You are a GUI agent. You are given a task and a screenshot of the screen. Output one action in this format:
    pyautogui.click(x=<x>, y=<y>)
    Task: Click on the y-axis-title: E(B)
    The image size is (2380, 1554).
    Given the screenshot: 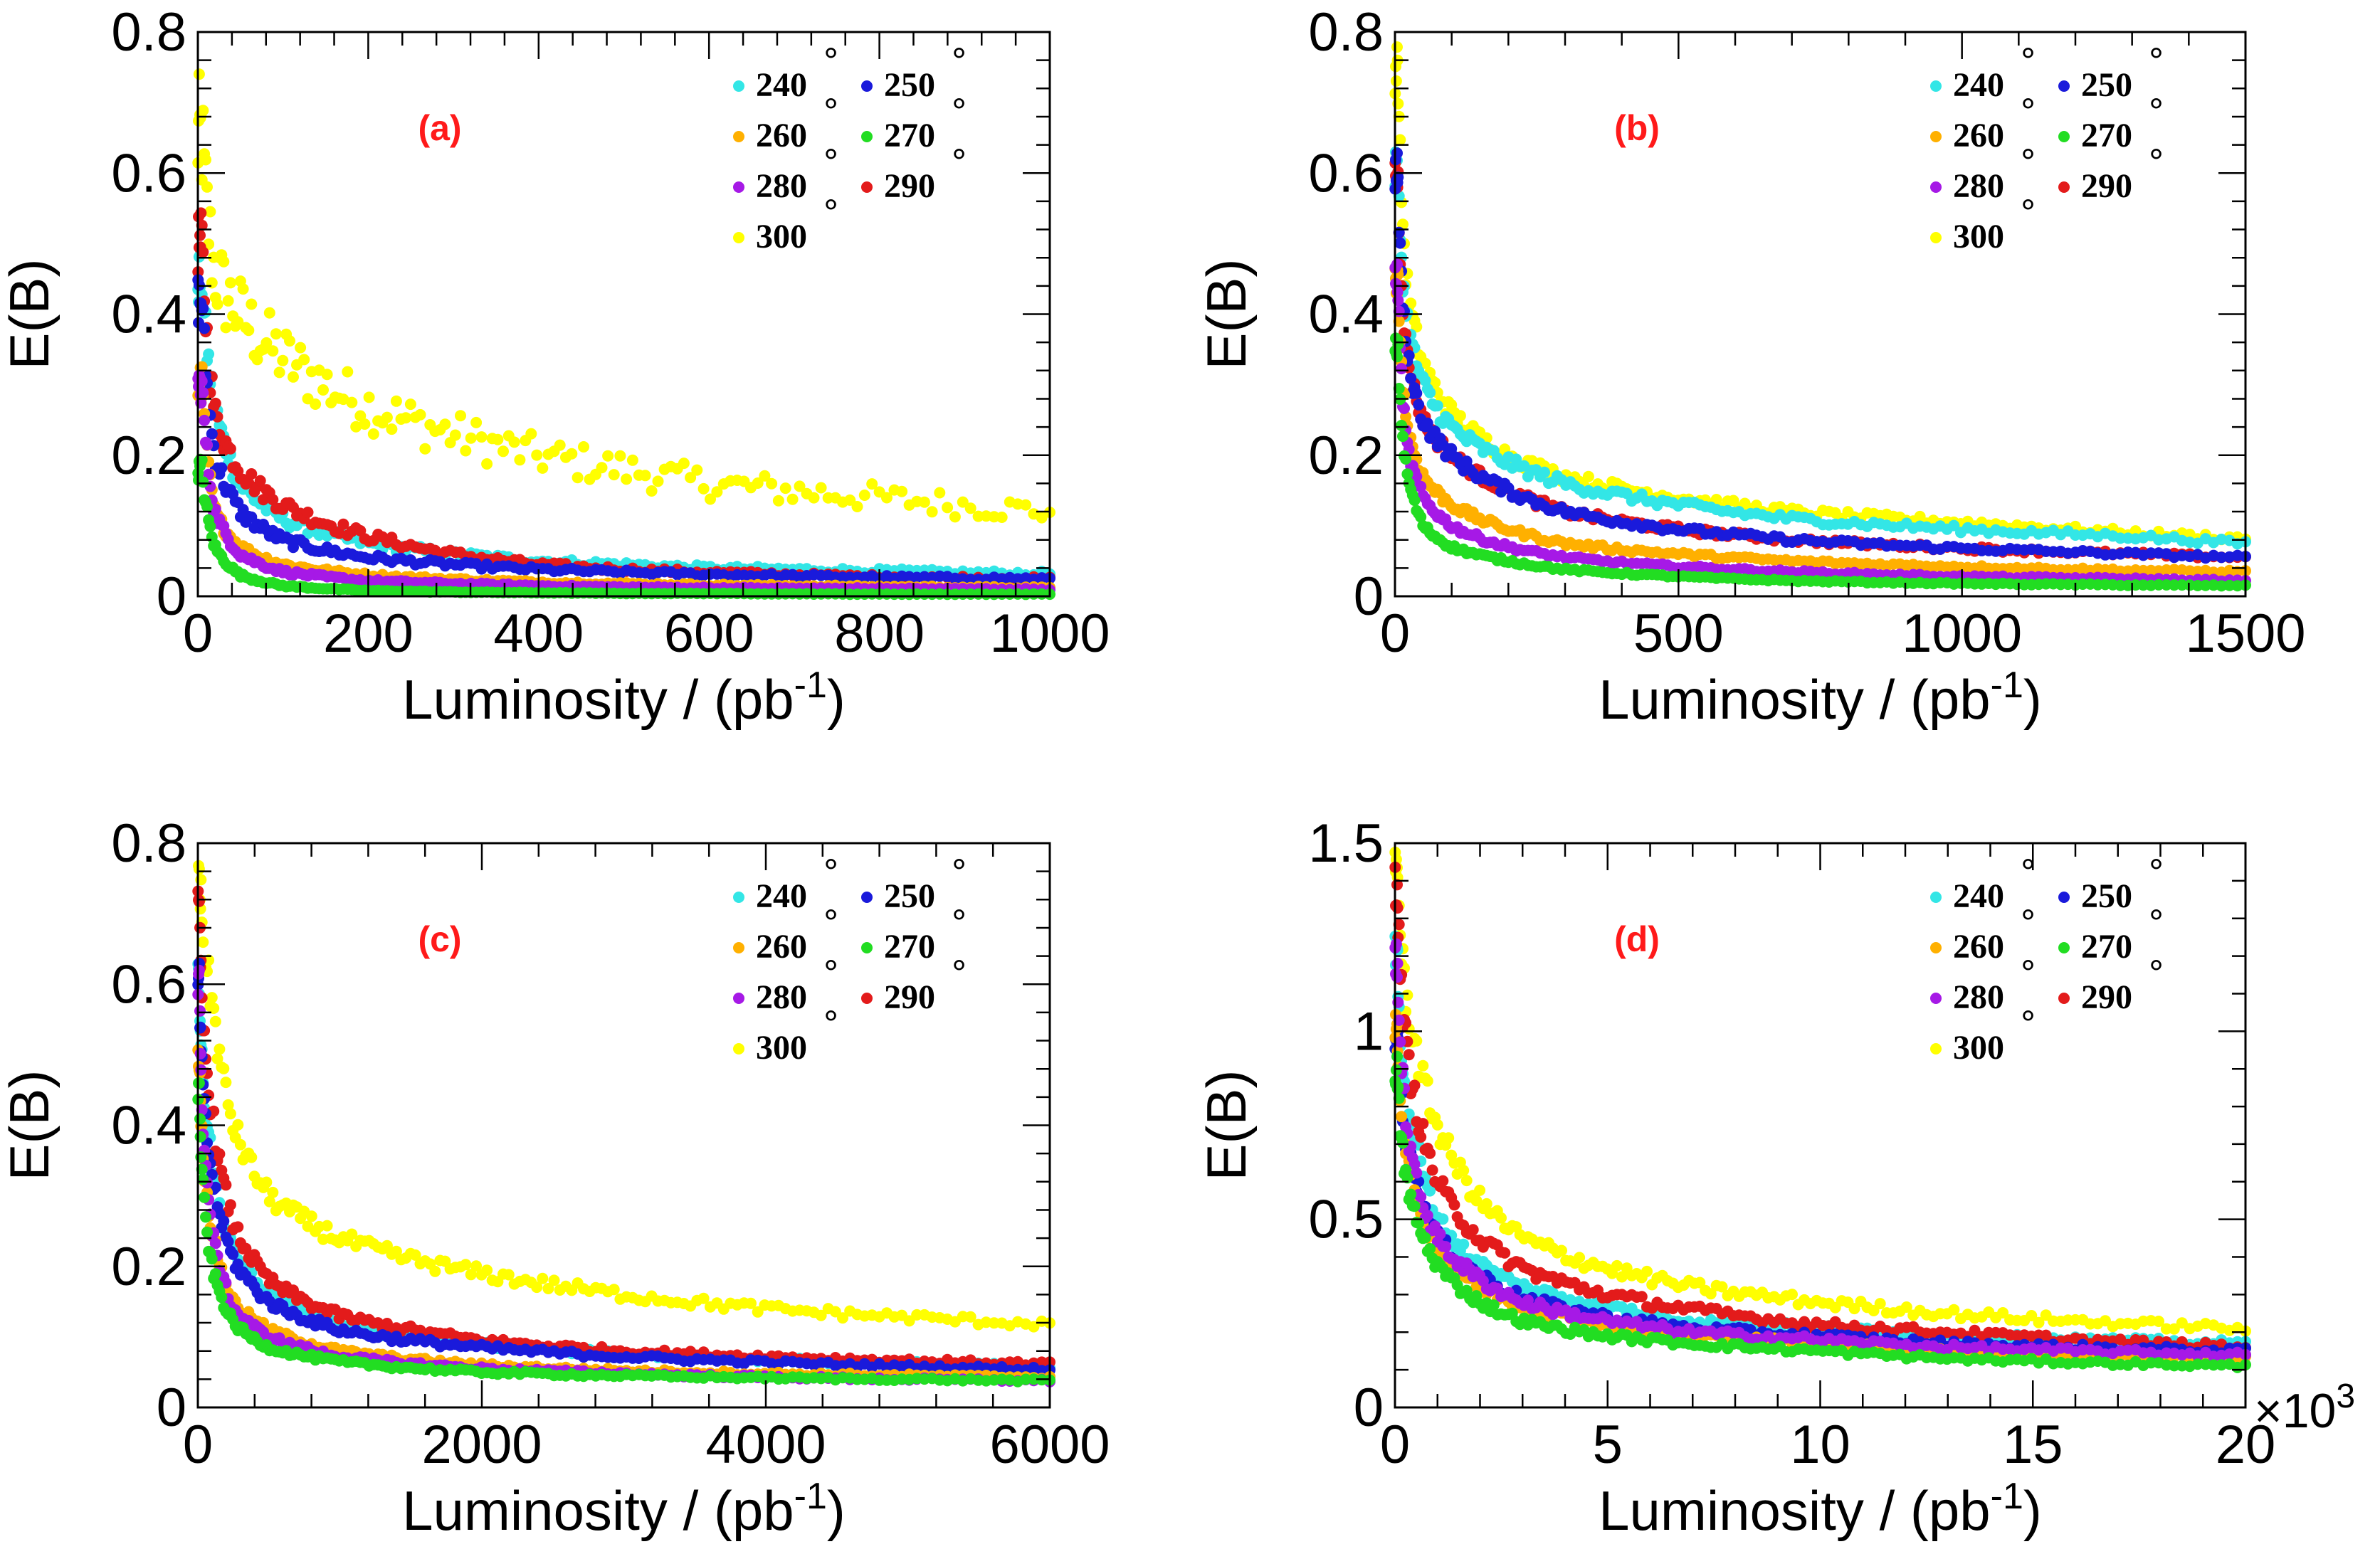 What is the action you would take?
    pyautogui.click(x=30, y=1126)
    